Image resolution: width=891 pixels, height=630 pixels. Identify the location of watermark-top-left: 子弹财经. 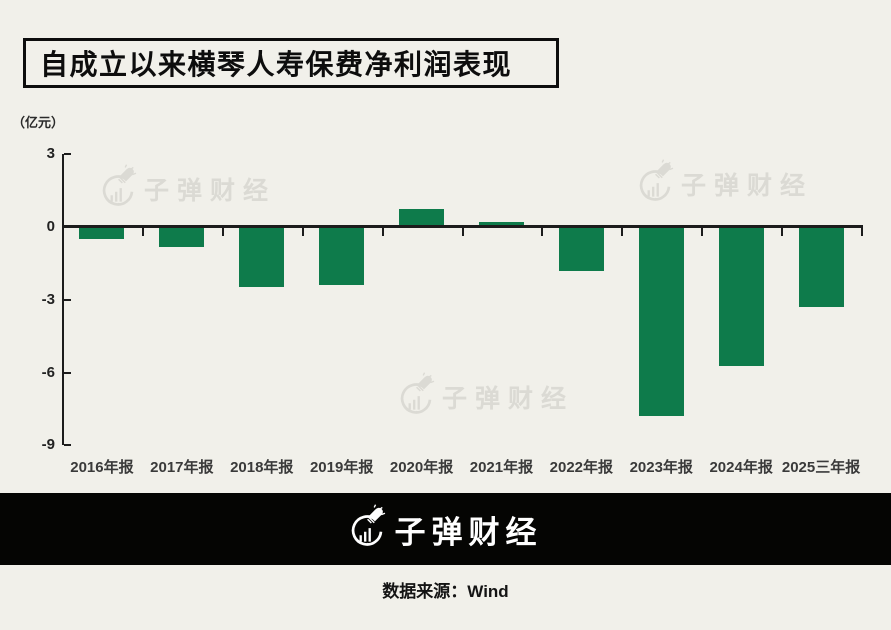
(188, 188).